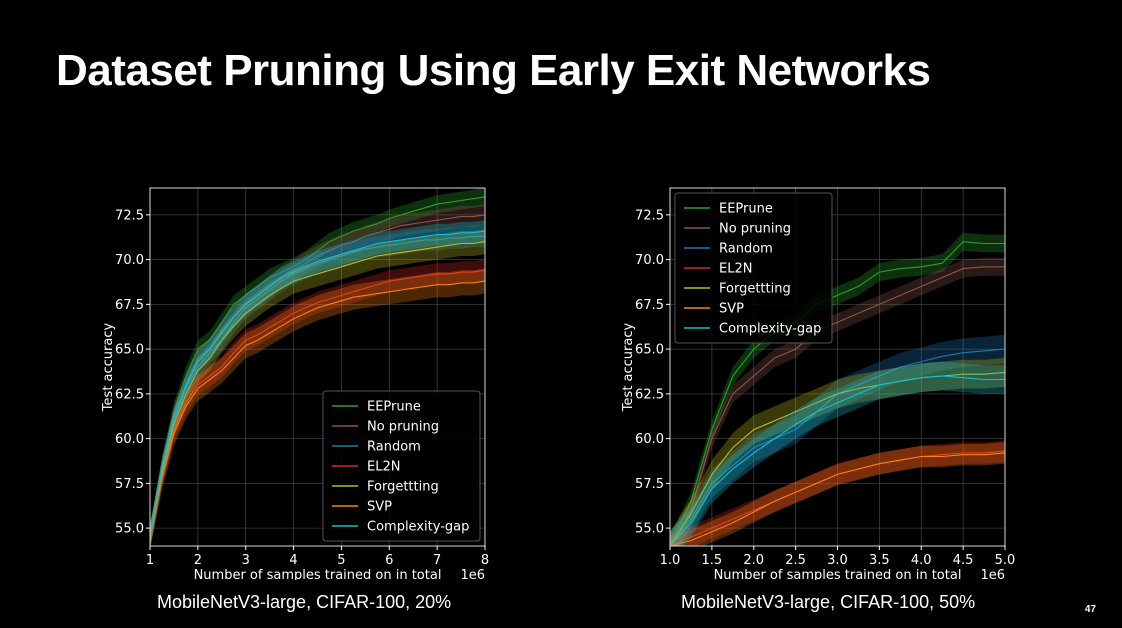  What do you see at coordinates (304, 602) in the screenshot?
I see `chart-left-caption: MobileNetV3-large, CIFAR-100, 20%` at bounding box center [304, 602].